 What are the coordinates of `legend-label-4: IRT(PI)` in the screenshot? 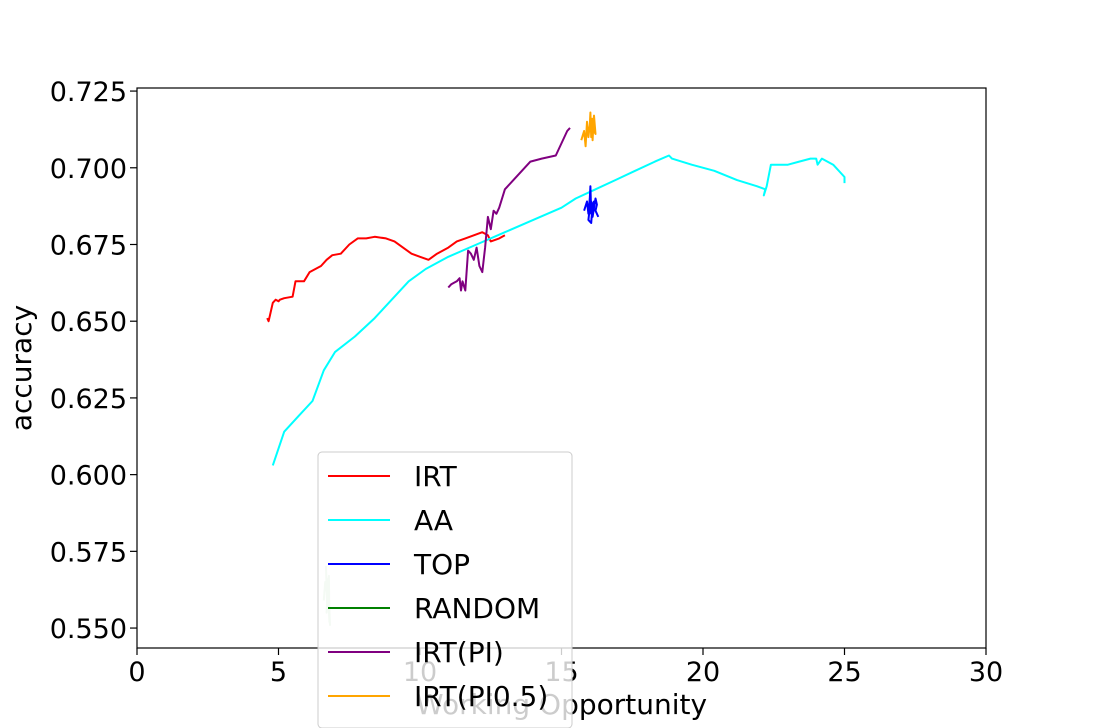 It's located at (459, 652).